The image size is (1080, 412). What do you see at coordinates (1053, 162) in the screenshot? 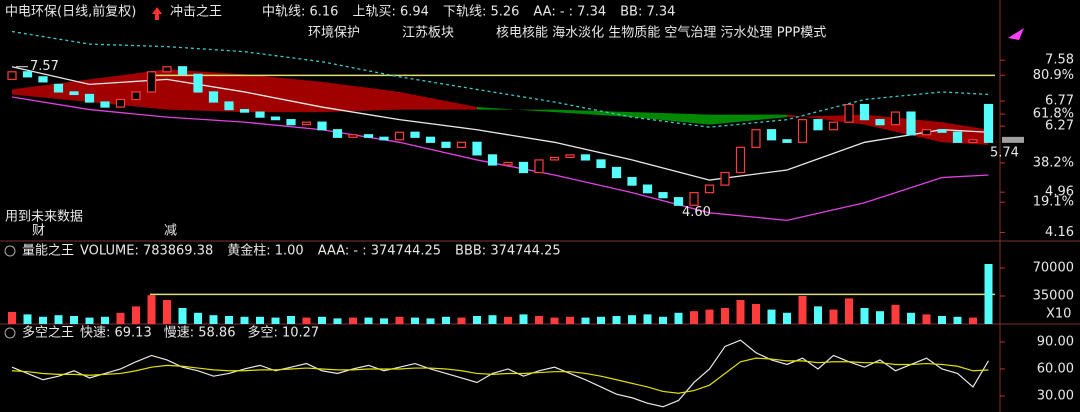
I see `y-tick-label: 38.2%` at bounding box center [1053, 162].